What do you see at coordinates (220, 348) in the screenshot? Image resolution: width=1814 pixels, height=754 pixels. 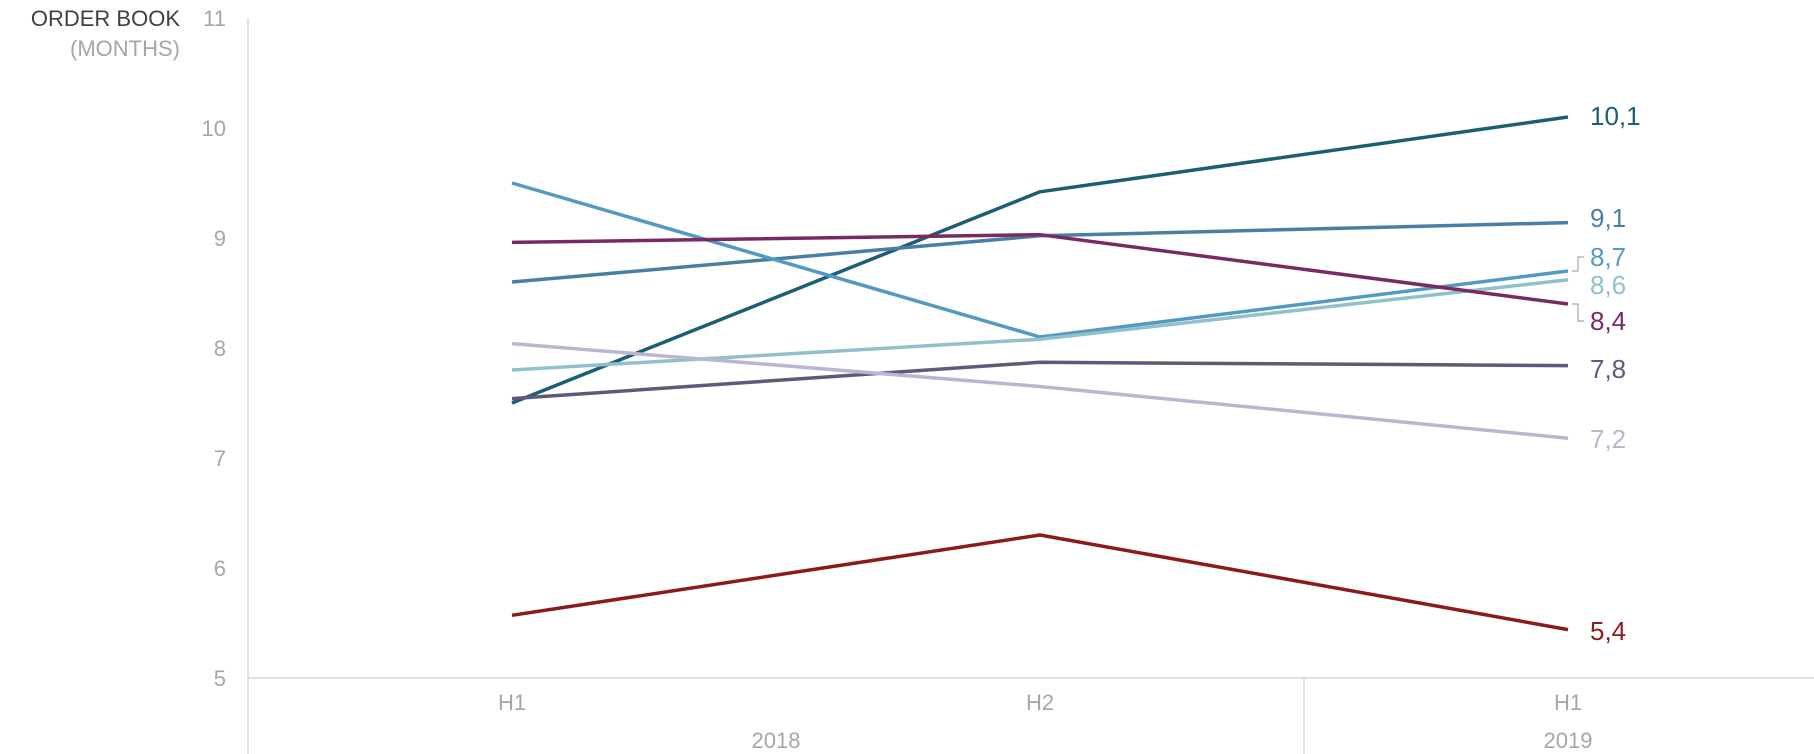 I see `y-tick-label: 8` at bounding box center [220, 348].